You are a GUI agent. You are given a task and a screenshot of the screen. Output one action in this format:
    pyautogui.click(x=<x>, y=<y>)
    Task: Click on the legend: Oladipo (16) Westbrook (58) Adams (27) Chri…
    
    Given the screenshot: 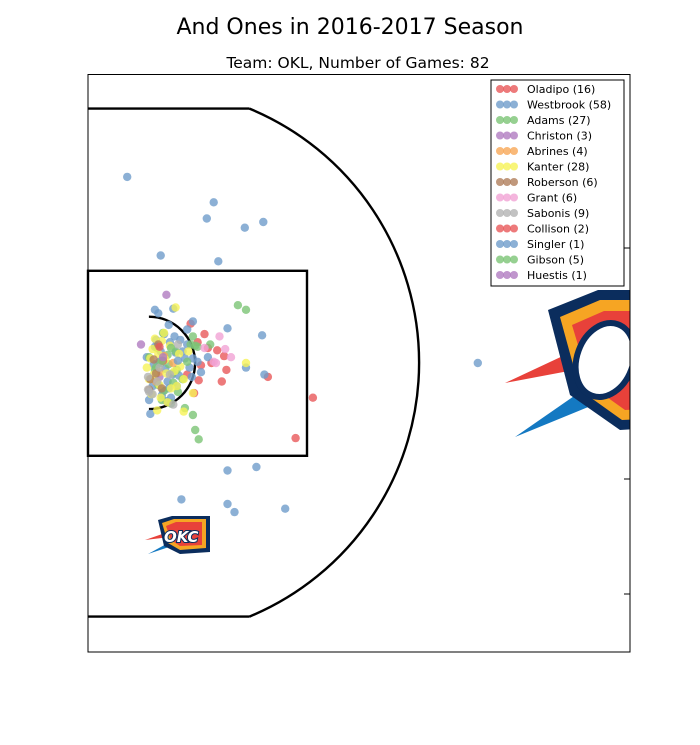 What is the action you would take?
    pyautogui.click(x=557, y=183)
    